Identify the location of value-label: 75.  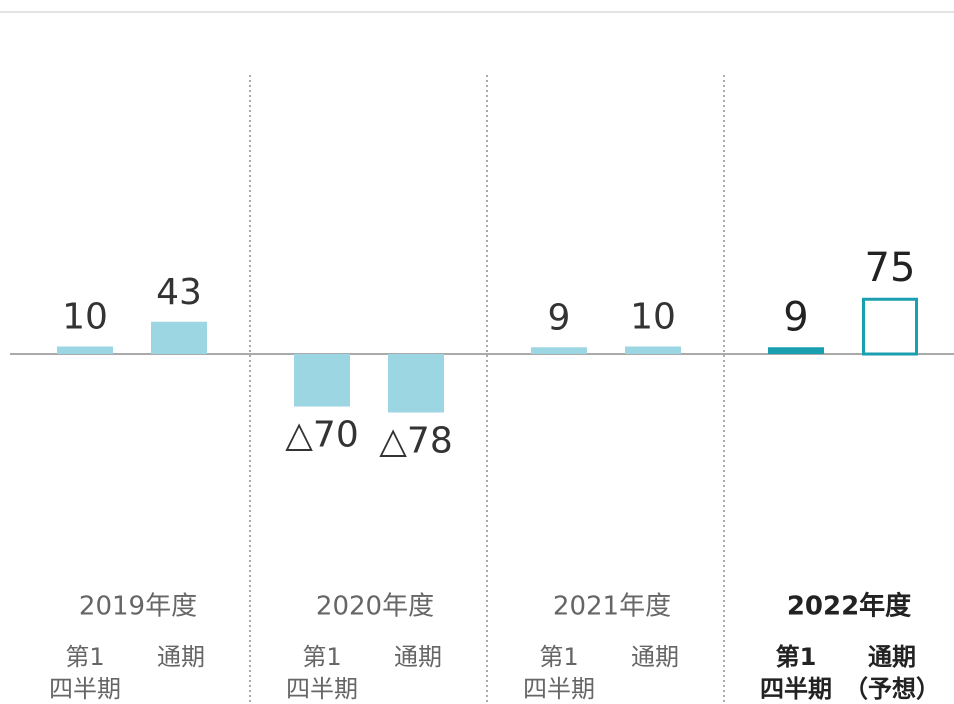
(890, 268).